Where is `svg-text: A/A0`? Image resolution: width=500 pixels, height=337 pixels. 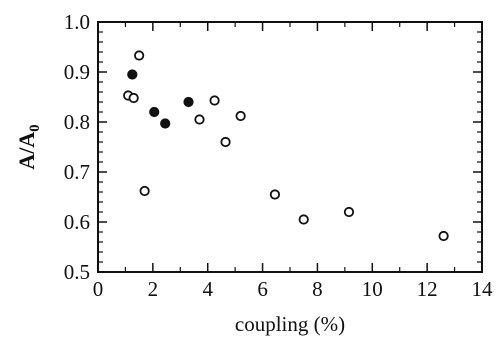 svg-text: A/A0 is located at coordinates (28, 146).